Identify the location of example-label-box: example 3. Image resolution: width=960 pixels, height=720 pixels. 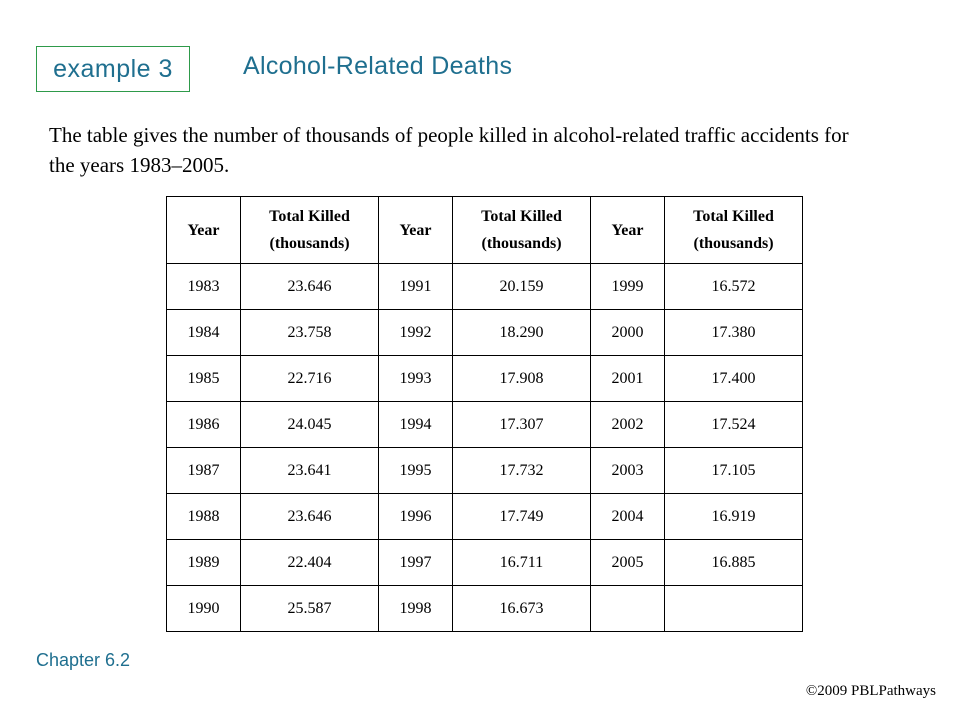
(113, 69).